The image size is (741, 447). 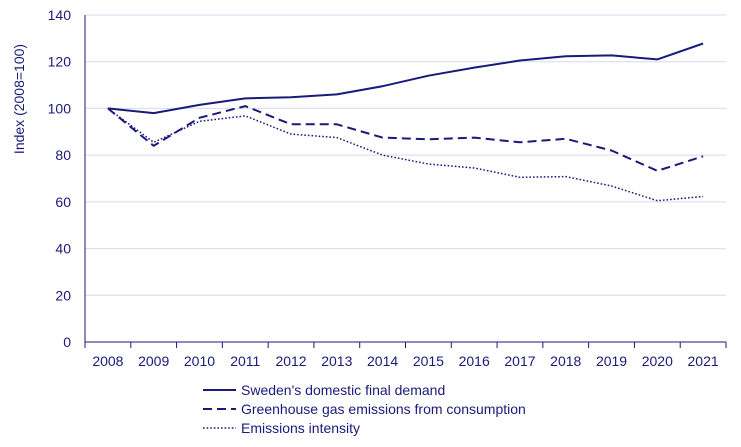 What do you see at coordinates (336, 361) in the screenshot?
I see `x-tick-label: 2013` at bounding box center [336, 361].